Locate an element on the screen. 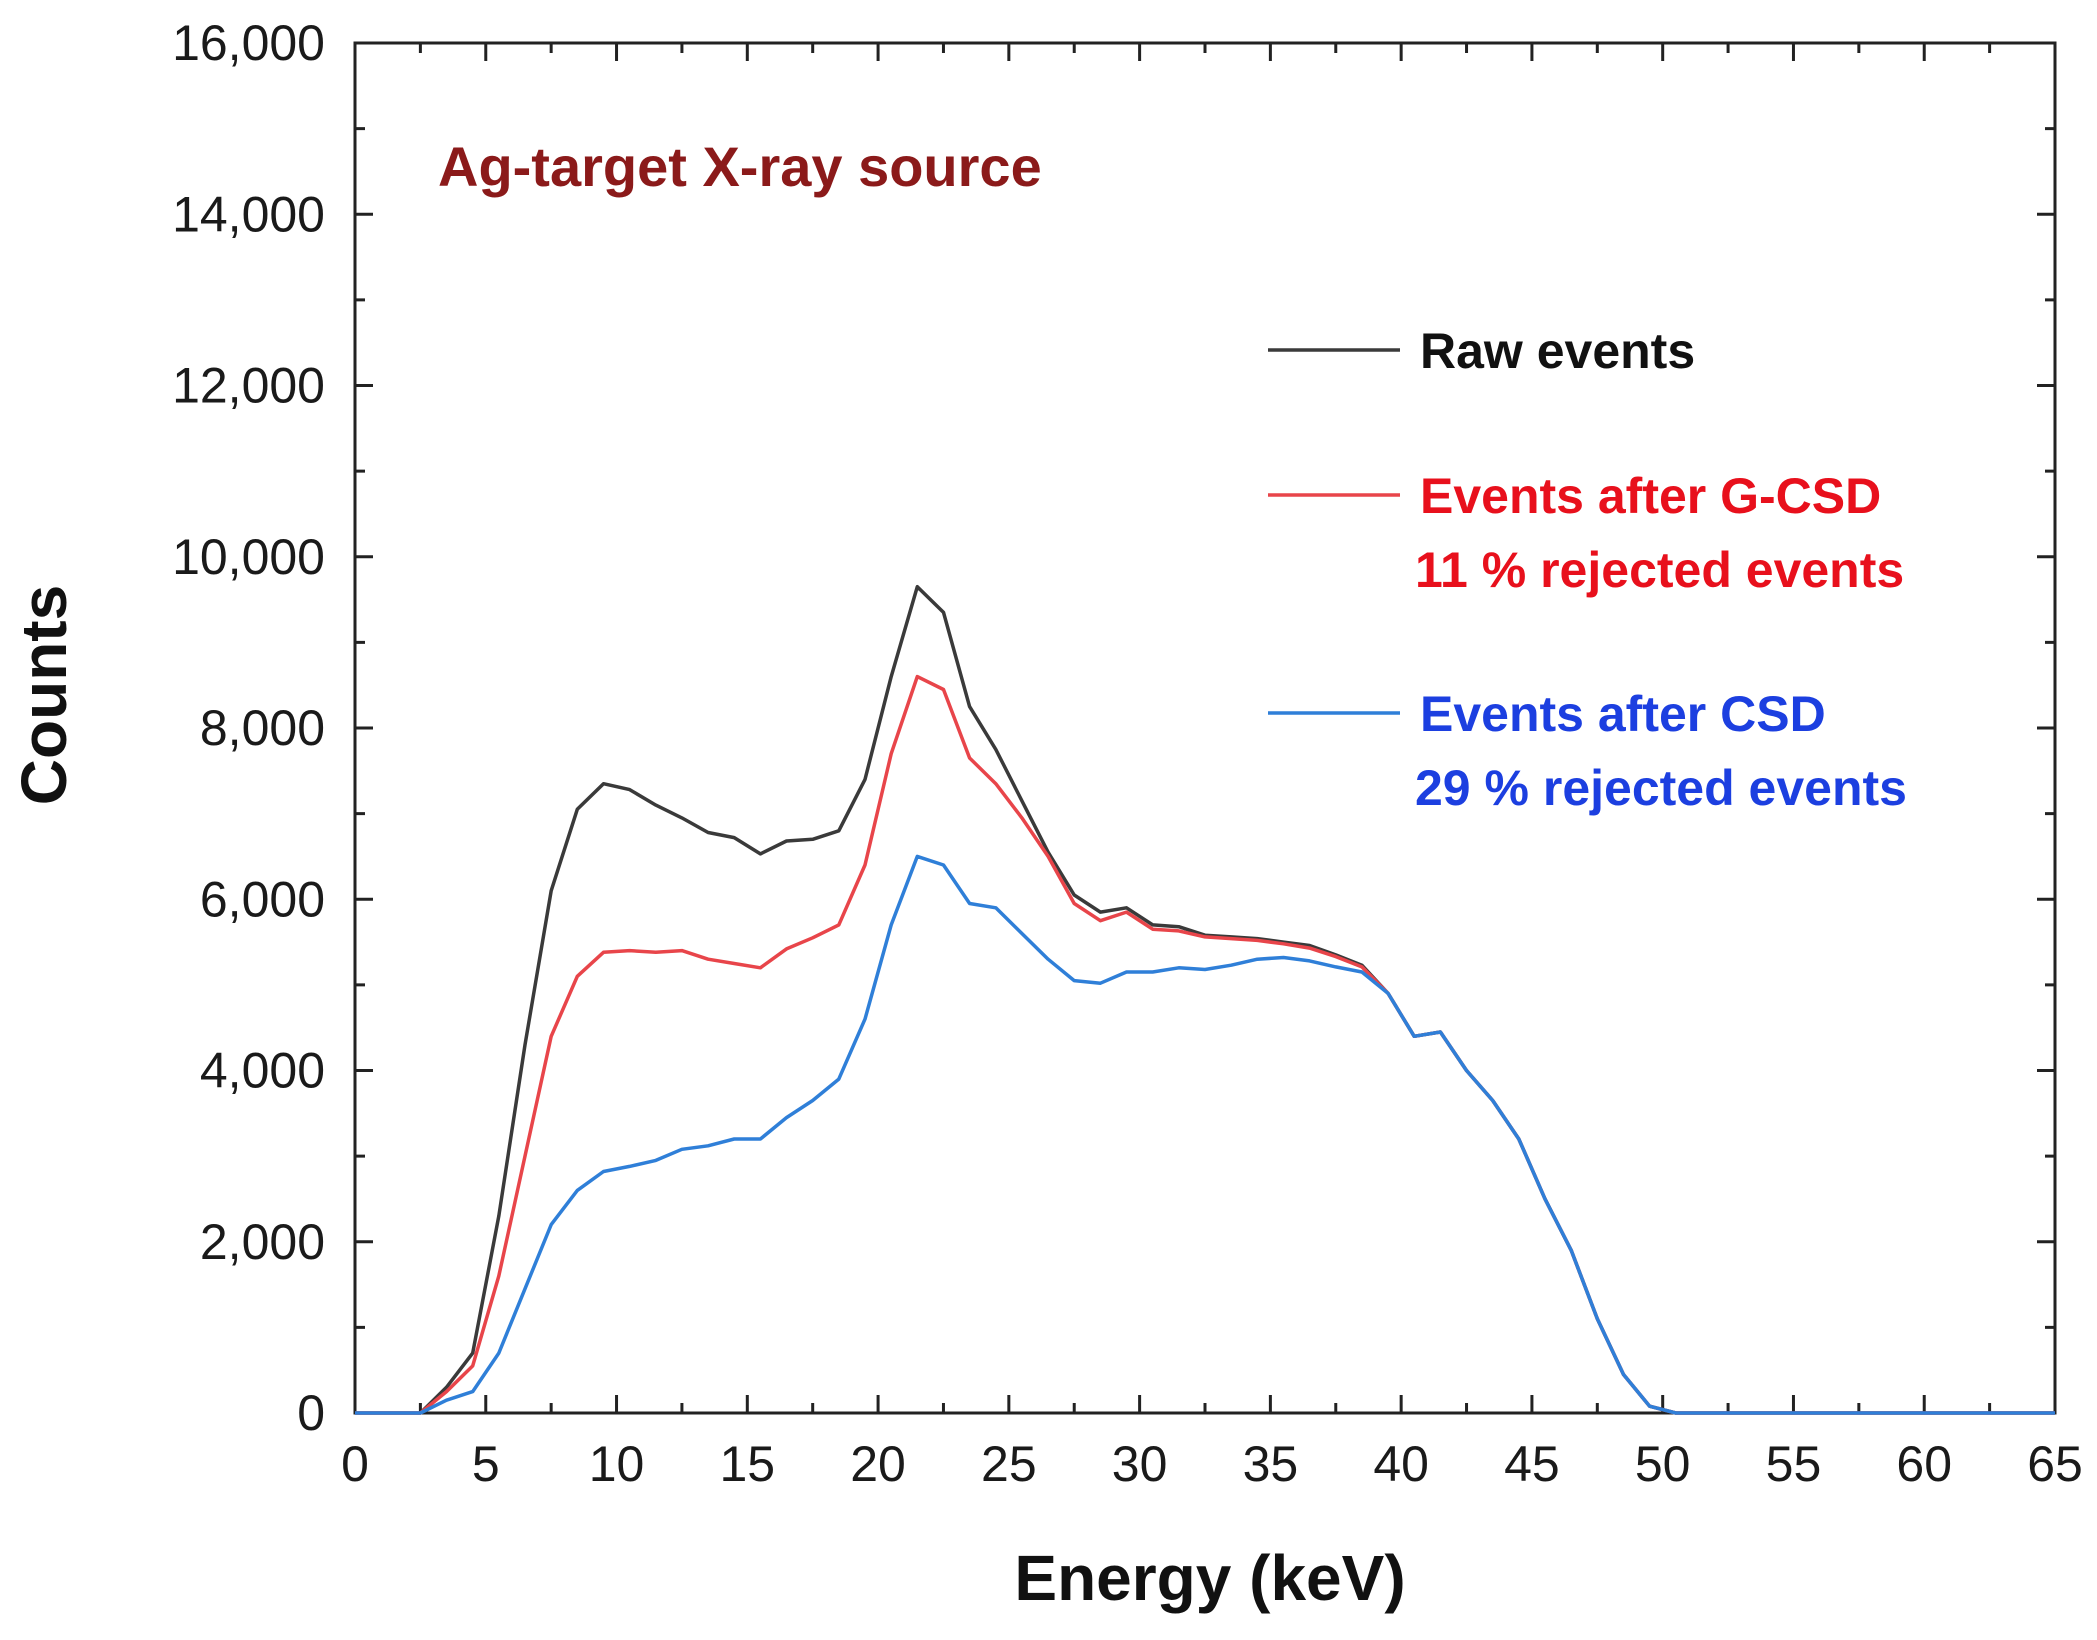 Image resolution: width=2097 pixels, height=1640 pixels. x-tick-label: 30 is located at coordinates (1140, 1464).